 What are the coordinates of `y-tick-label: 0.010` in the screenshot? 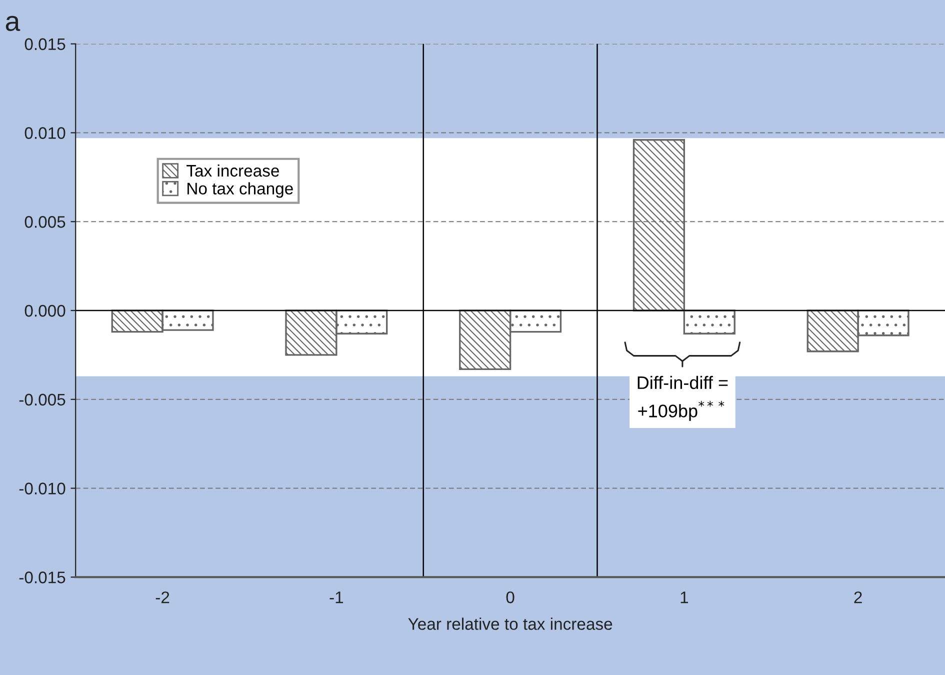 It's located at (45, 133).